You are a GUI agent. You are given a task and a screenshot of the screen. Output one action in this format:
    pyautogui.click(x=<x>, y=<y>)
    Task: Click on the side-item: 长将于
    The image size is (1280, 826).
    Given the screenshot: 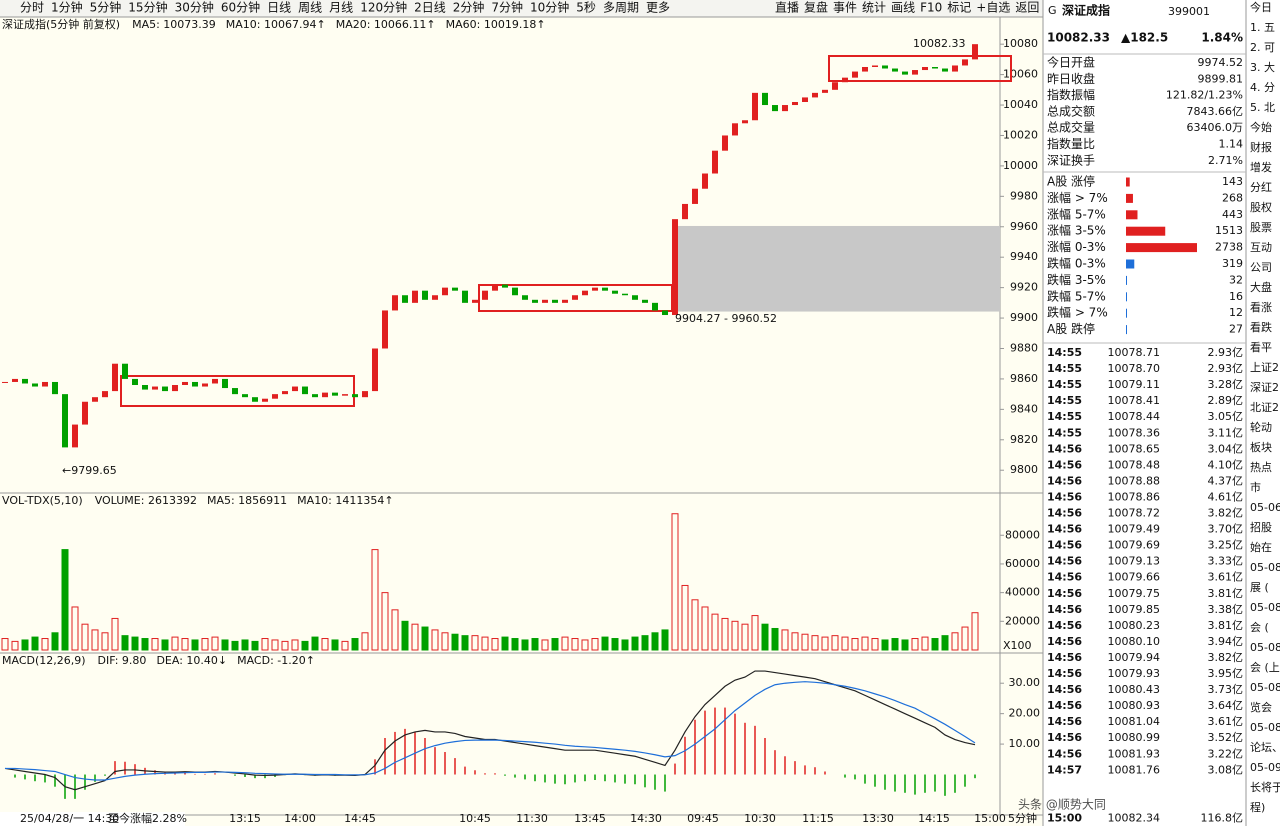 What is the action you would take?
    pyautogui.click(x=1265, y=787)
    